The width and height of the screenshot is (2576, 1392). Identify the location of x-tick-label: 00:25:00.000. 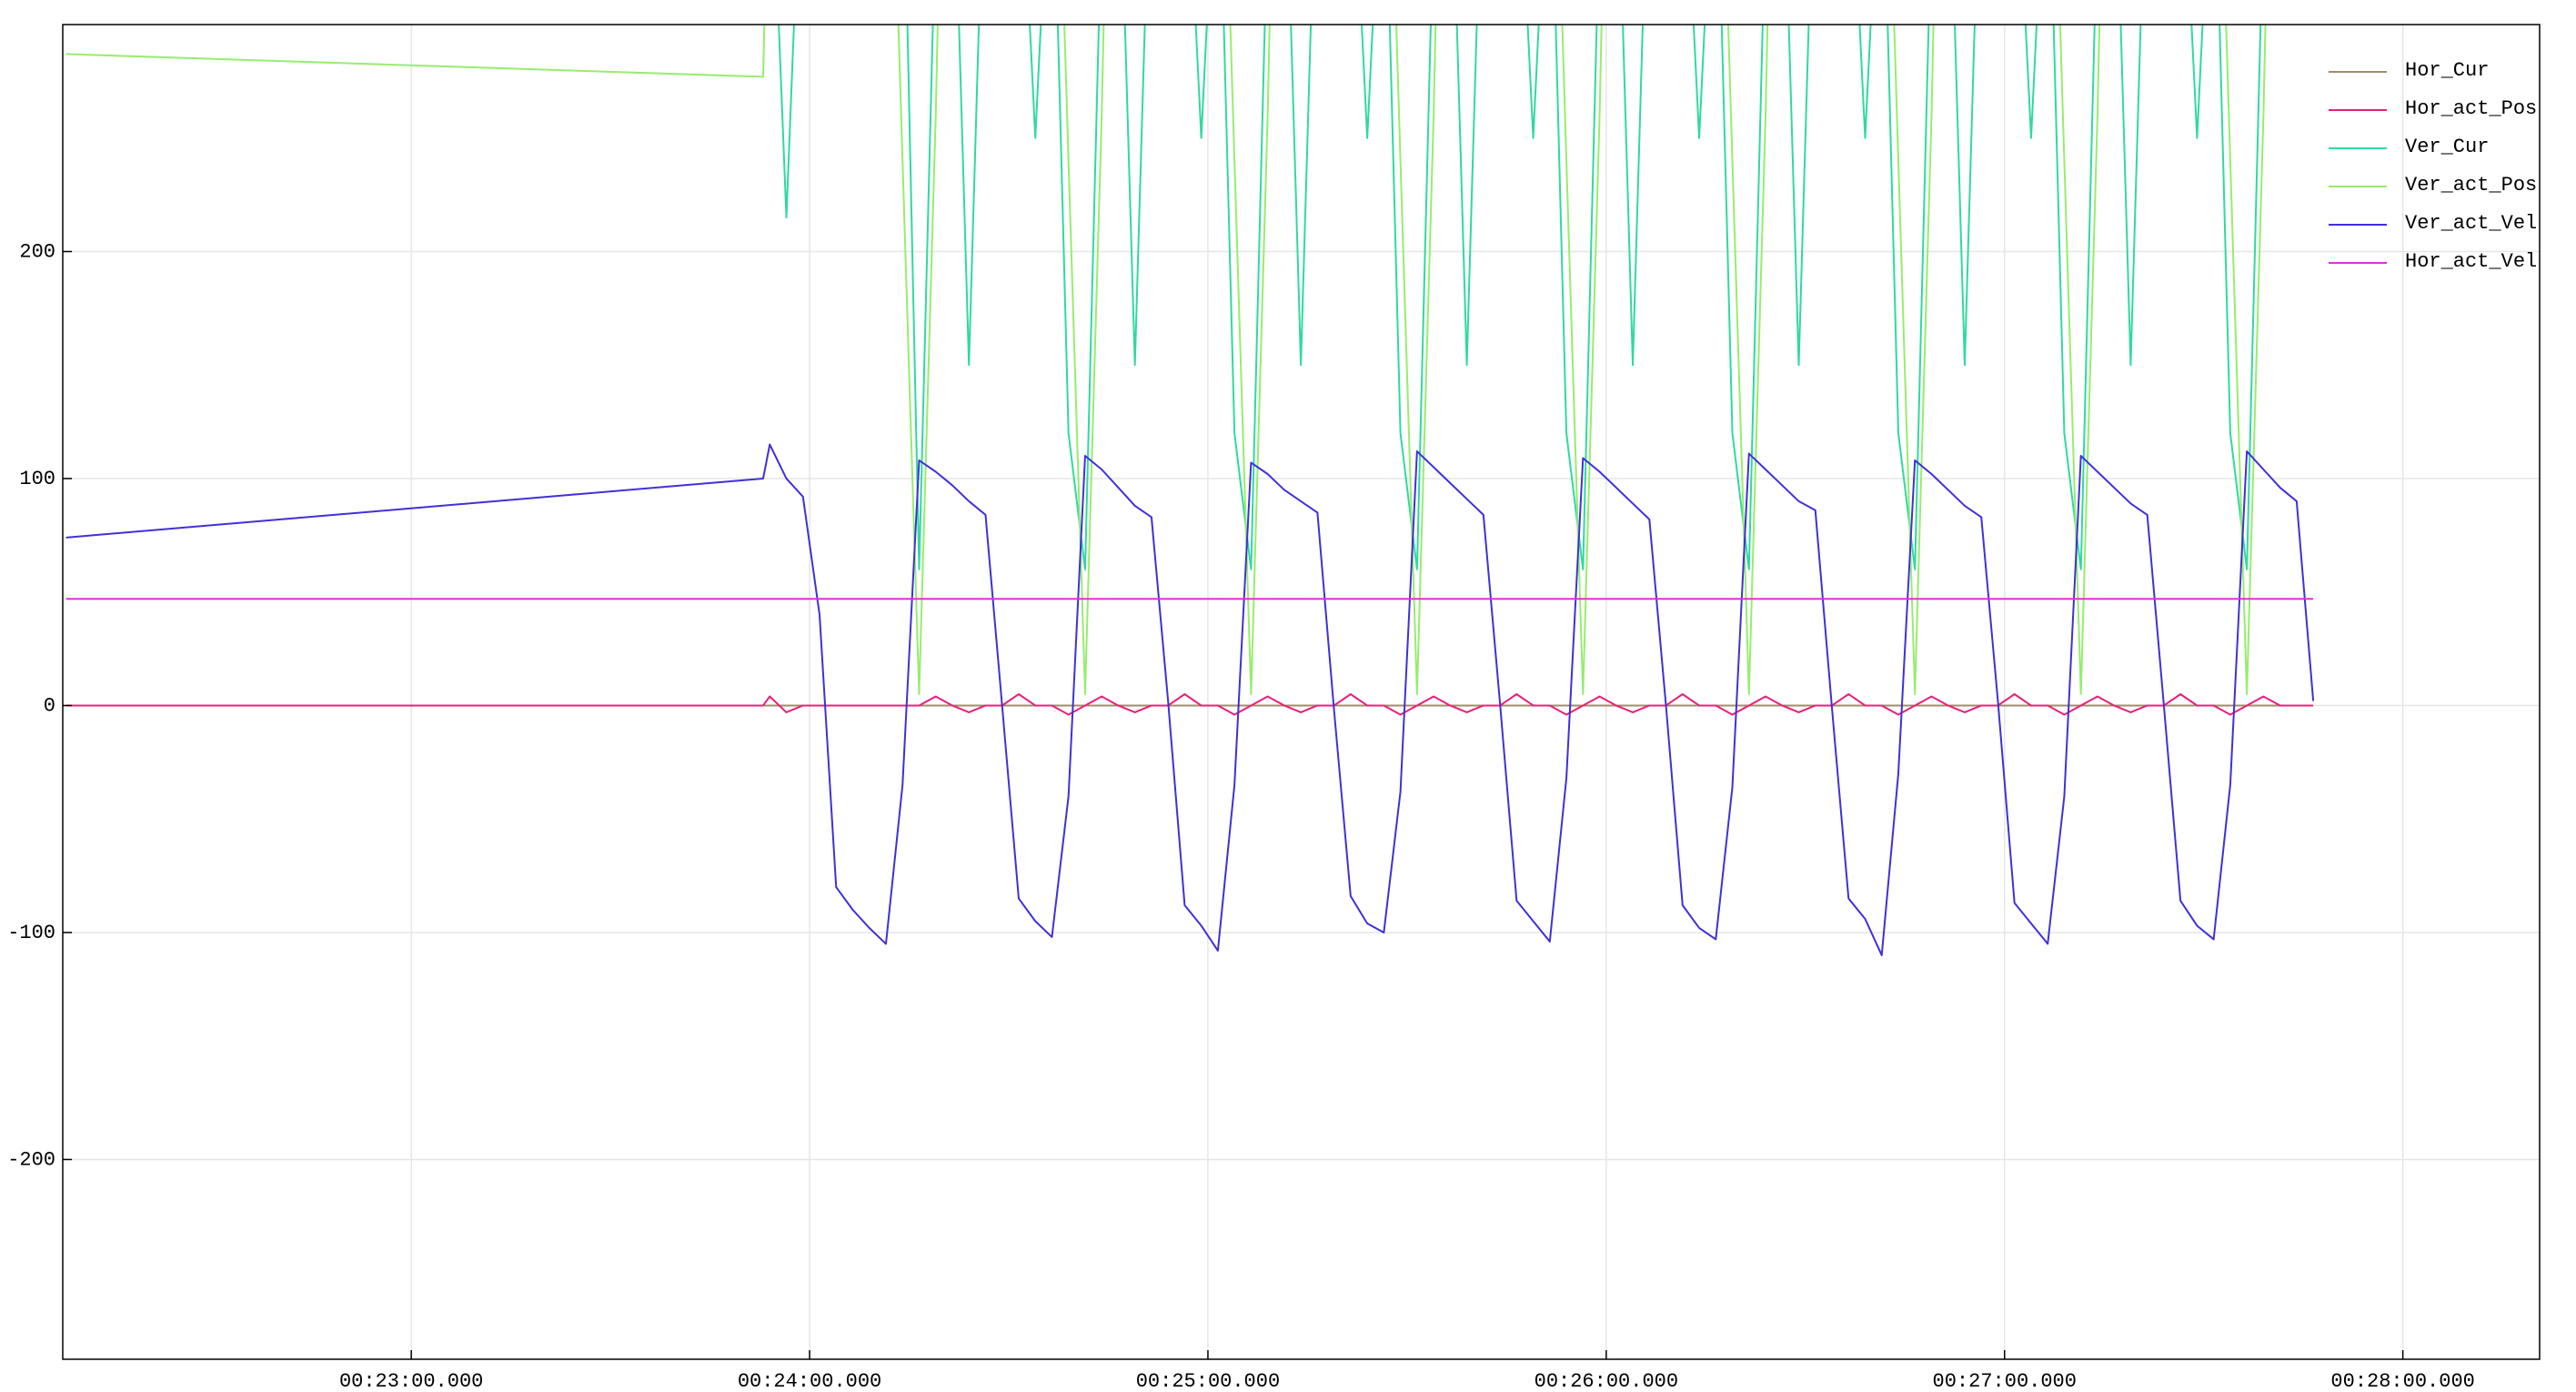
(1208, 1381).